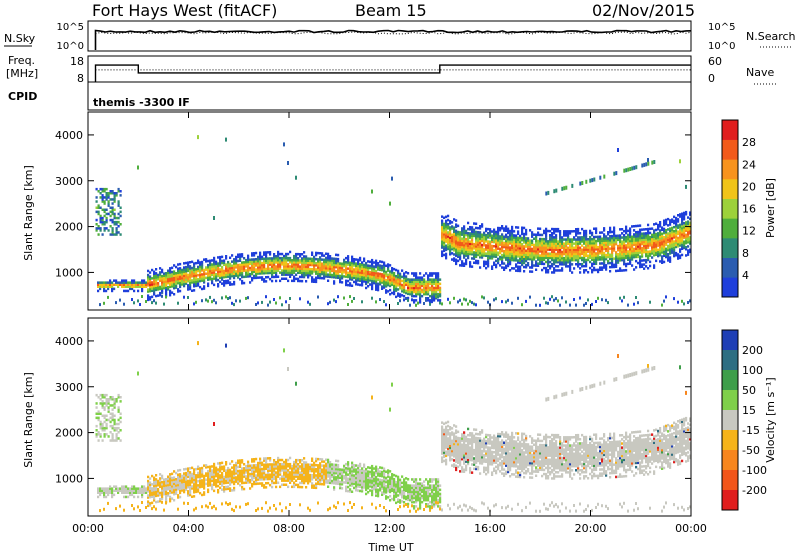 Image resolution: width=800 pixels, height=554 pixels. I want to click on freq-panel: Freq. [MHz] 18 8 60 0 Nave, so click(392, 69).